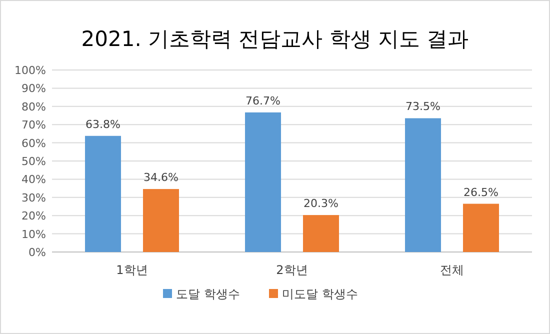  I want to click on x-tick-label: 전체, so click(452, 270).